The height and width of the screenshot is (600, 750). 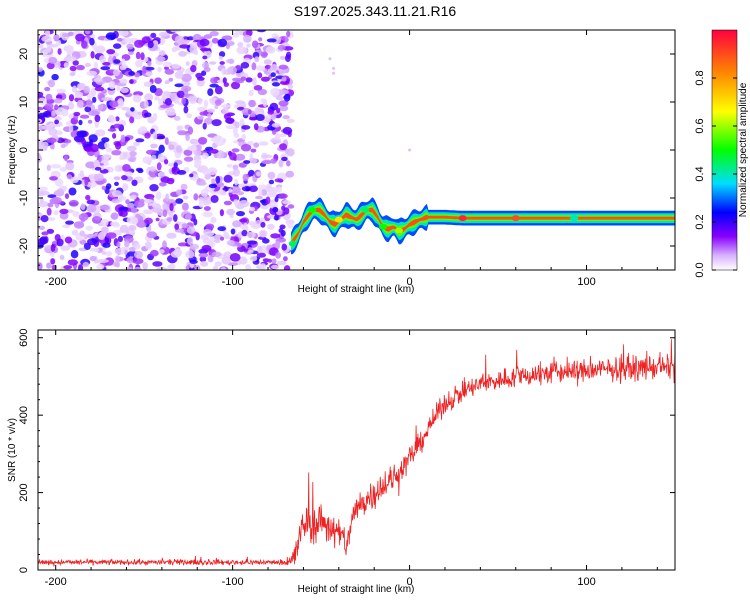 What do you see at coordinates (715, 174) in the screenshot?
I see `colorbar-ticks: 0.0 0.2 0.4 0.6 0.8` at bounding box center [715, 174].